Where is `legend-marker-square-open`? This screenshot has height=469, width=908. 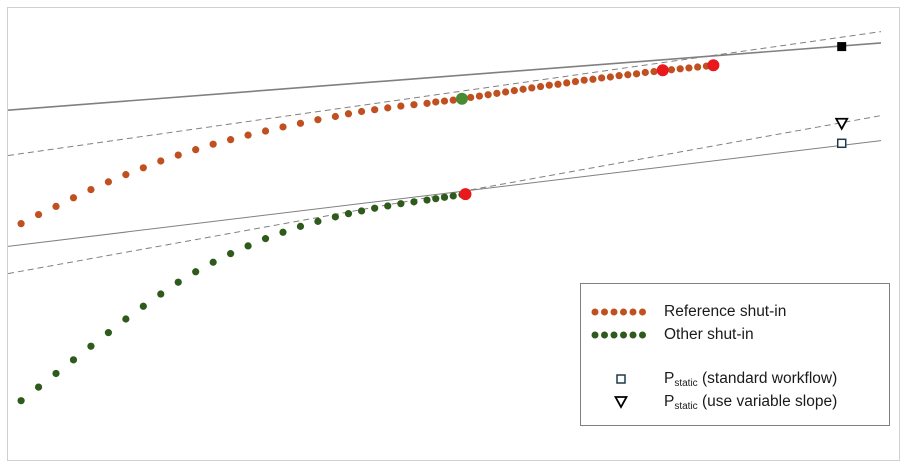 legend-marker-square-open is located at coordinates (621, 379).